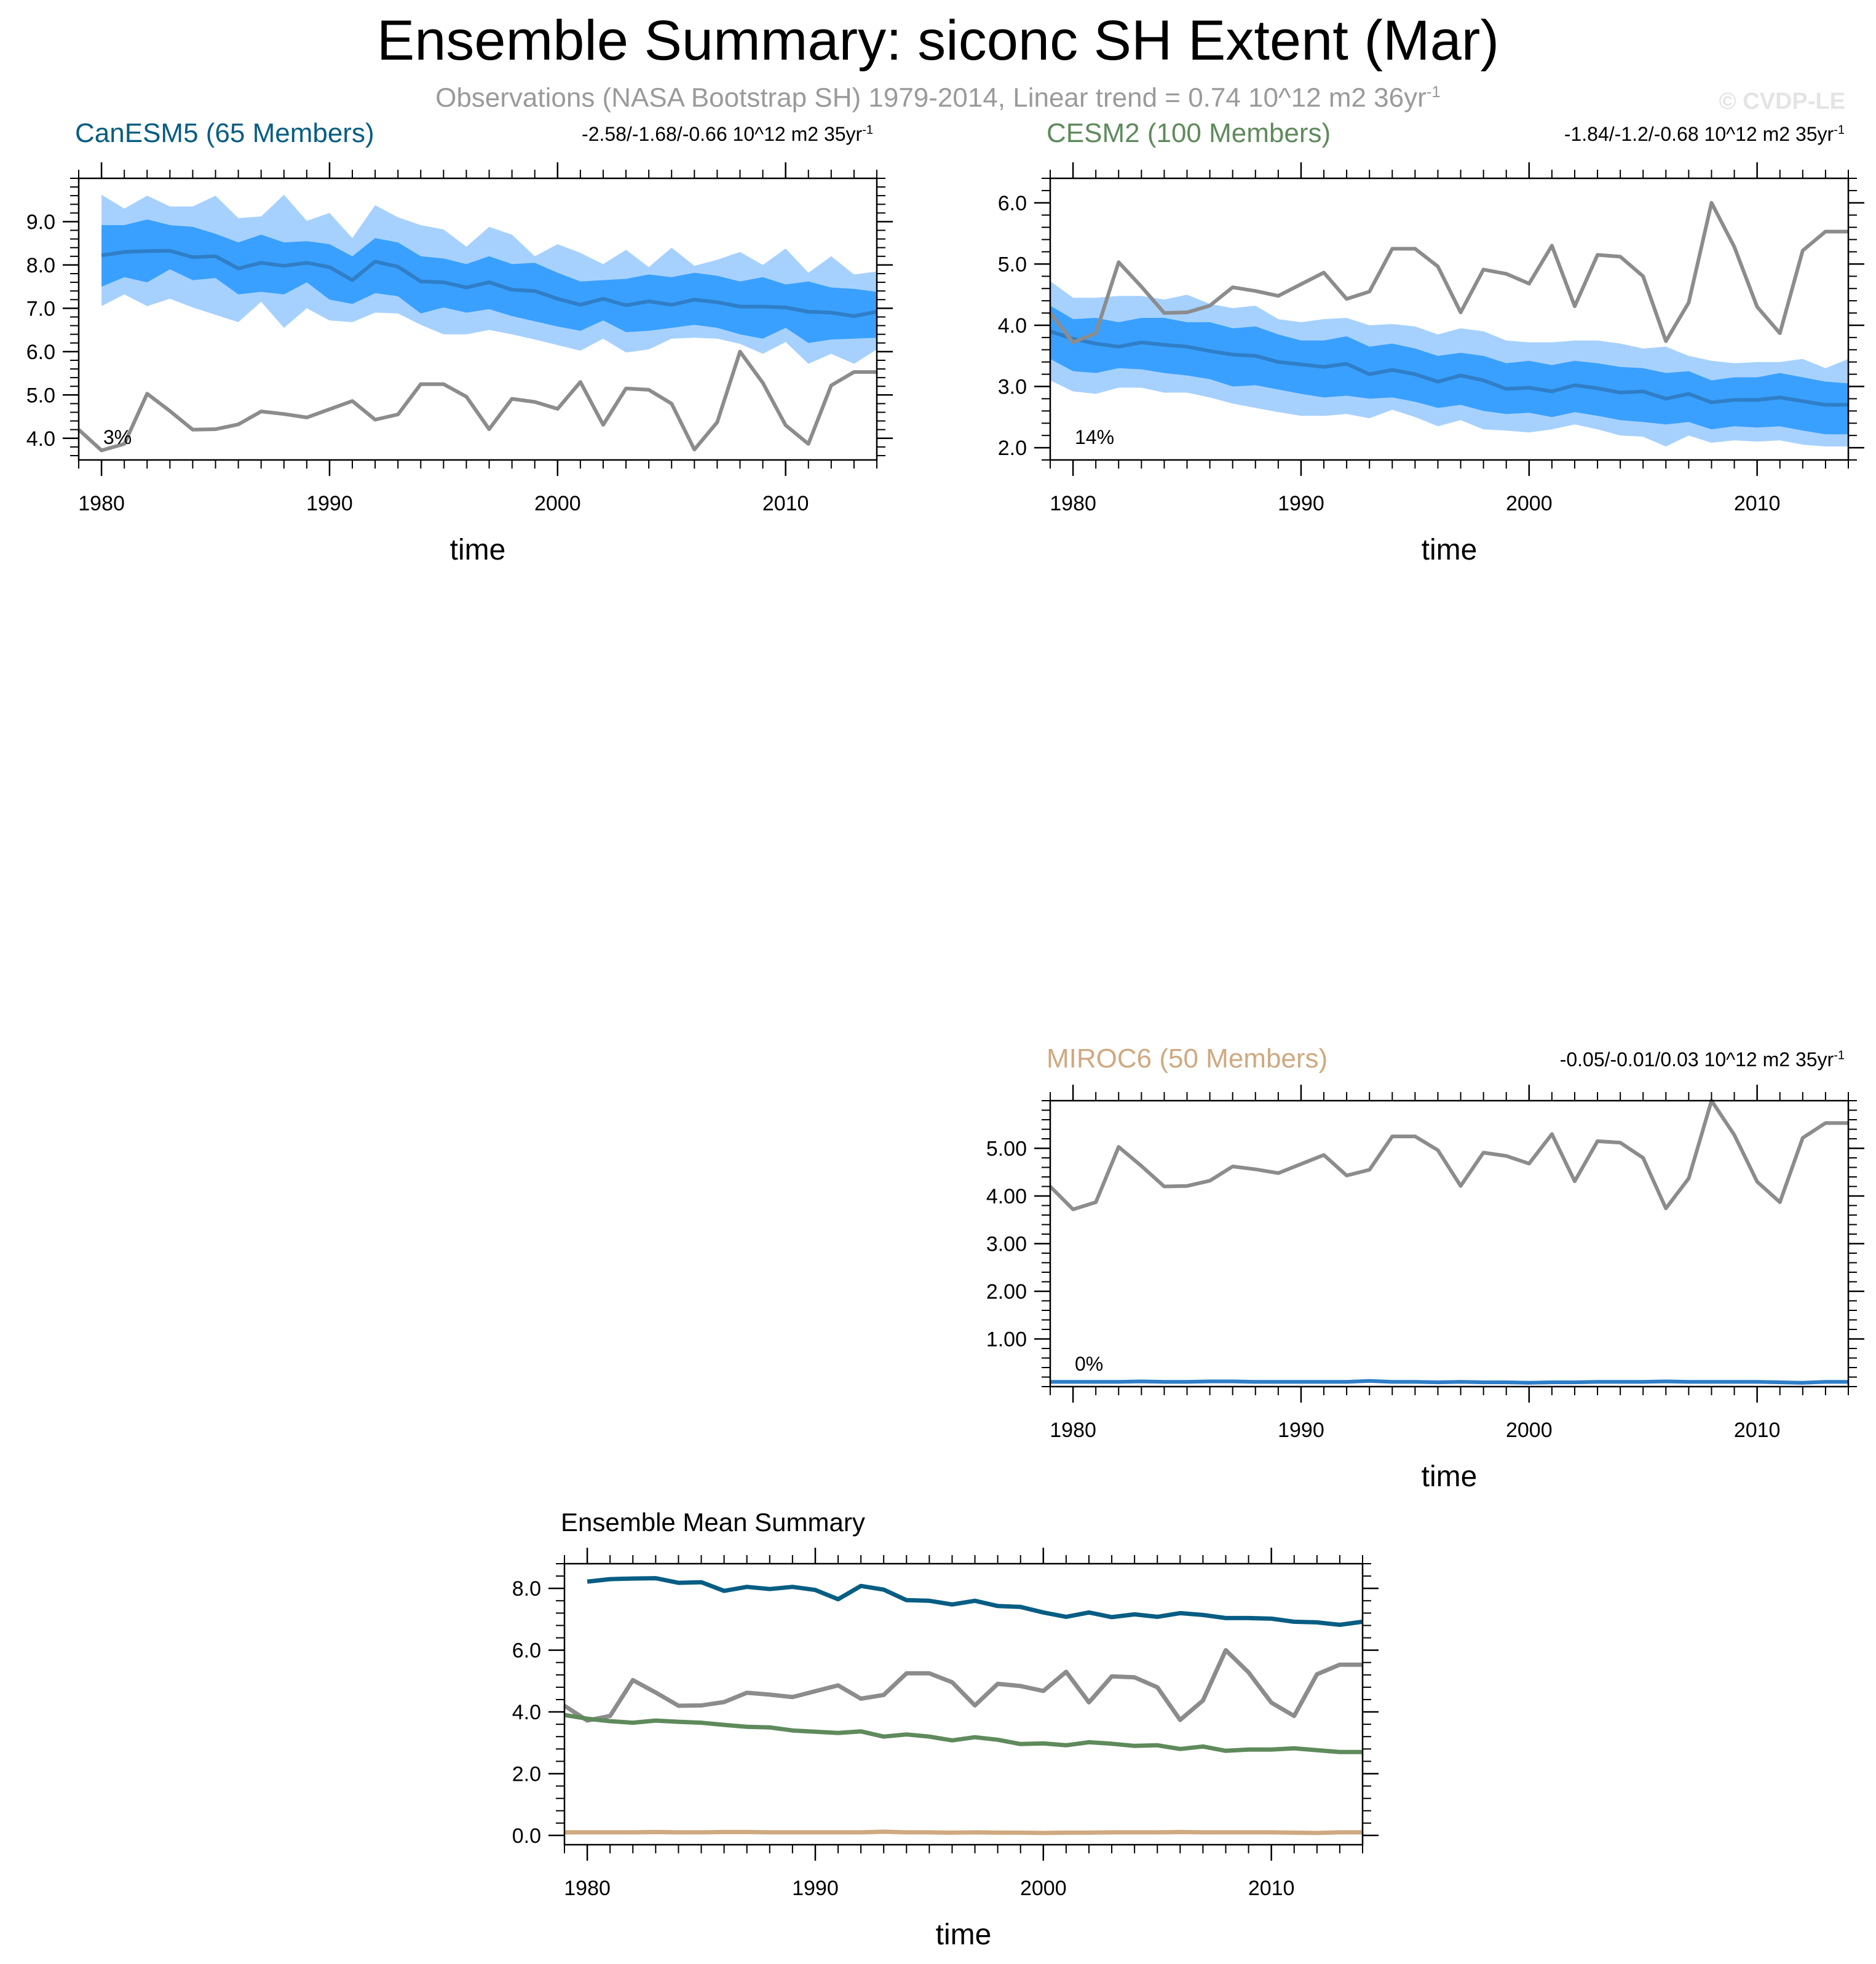  I want to click on subtitle-exponent: -1, so click(1434, 92).